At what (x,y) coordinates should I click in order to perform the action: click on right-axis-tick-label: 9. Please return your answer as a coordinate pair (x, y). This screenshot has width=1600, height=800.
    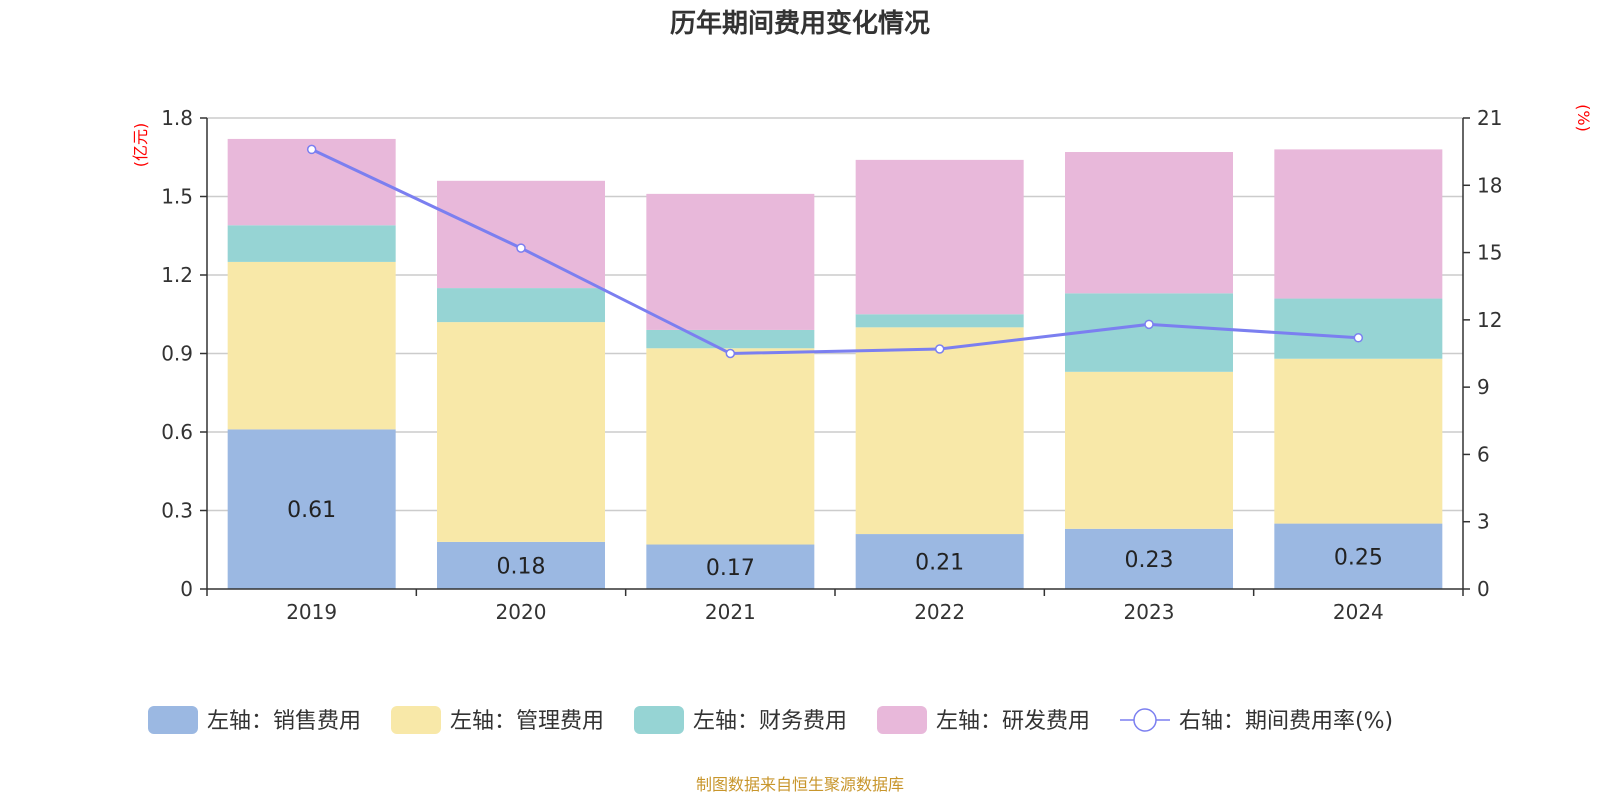
    Looking at the image, I should click on (1483, 387).